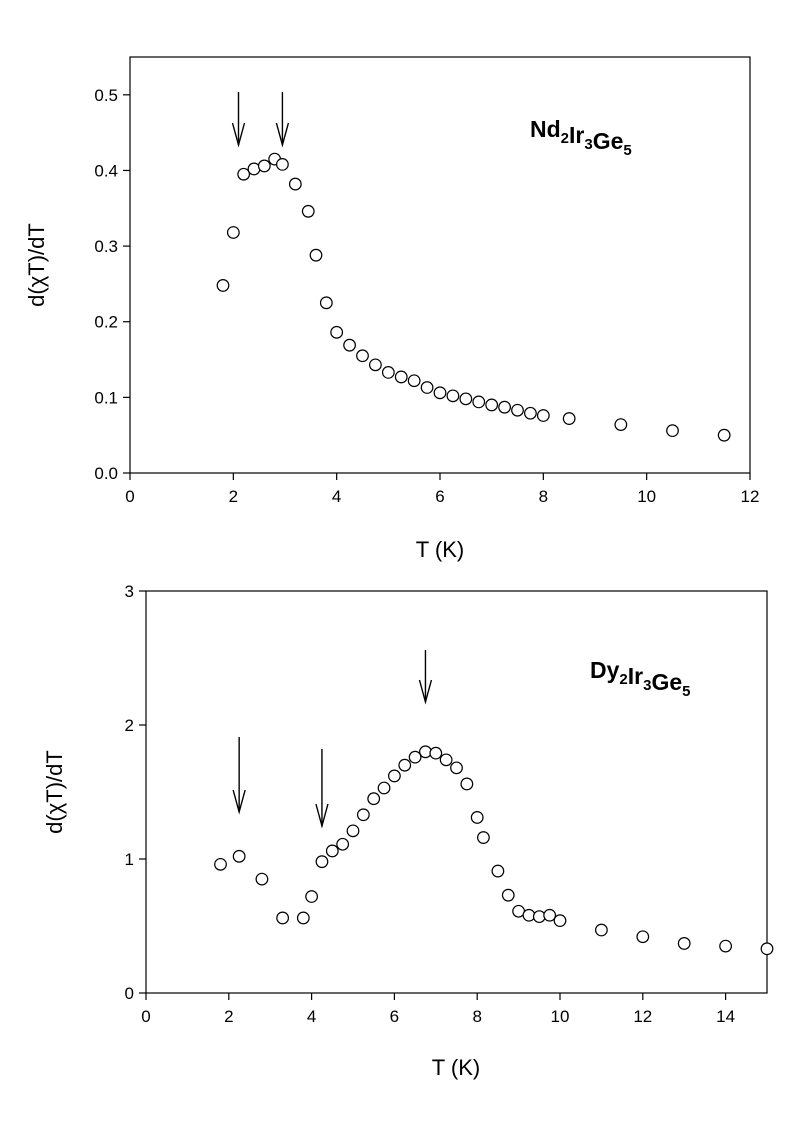  What do you see at coordinates (640, 678) in the screenshot?
I see `compound-label: Dy2Ir3Ge5` at bounding box center [640, 678].